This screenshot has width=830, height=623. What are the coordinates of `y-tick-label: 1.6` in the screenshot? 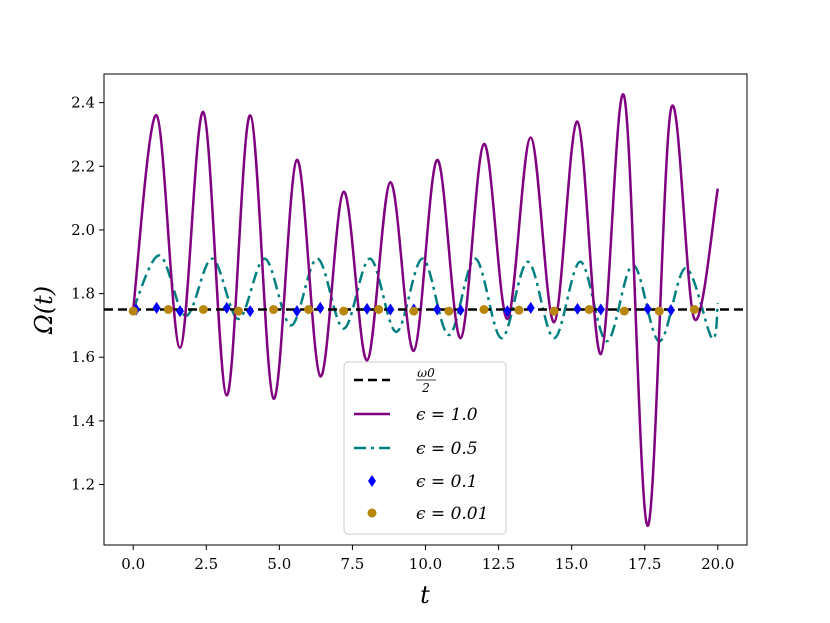 It's located at (83, 357).